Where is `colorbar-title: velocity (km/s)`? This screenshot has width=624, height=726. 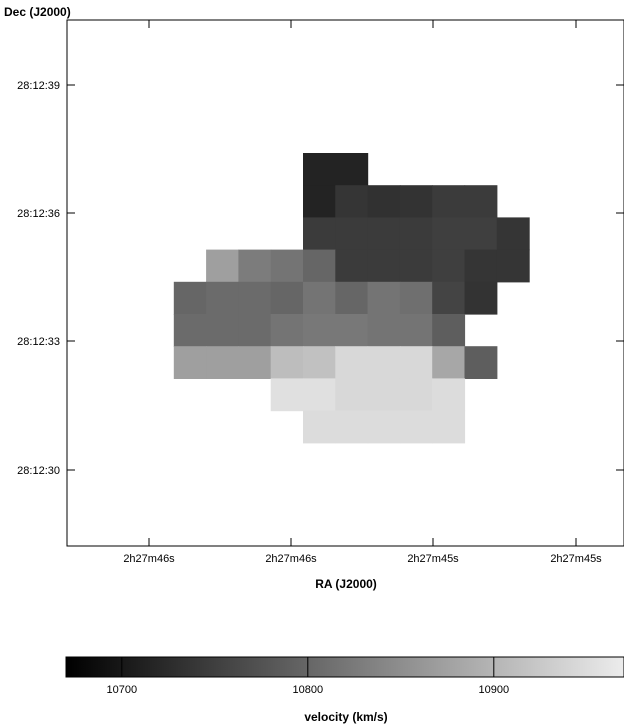 colorbar-title: velocity (km/s) is located at coordinates (345, 717).